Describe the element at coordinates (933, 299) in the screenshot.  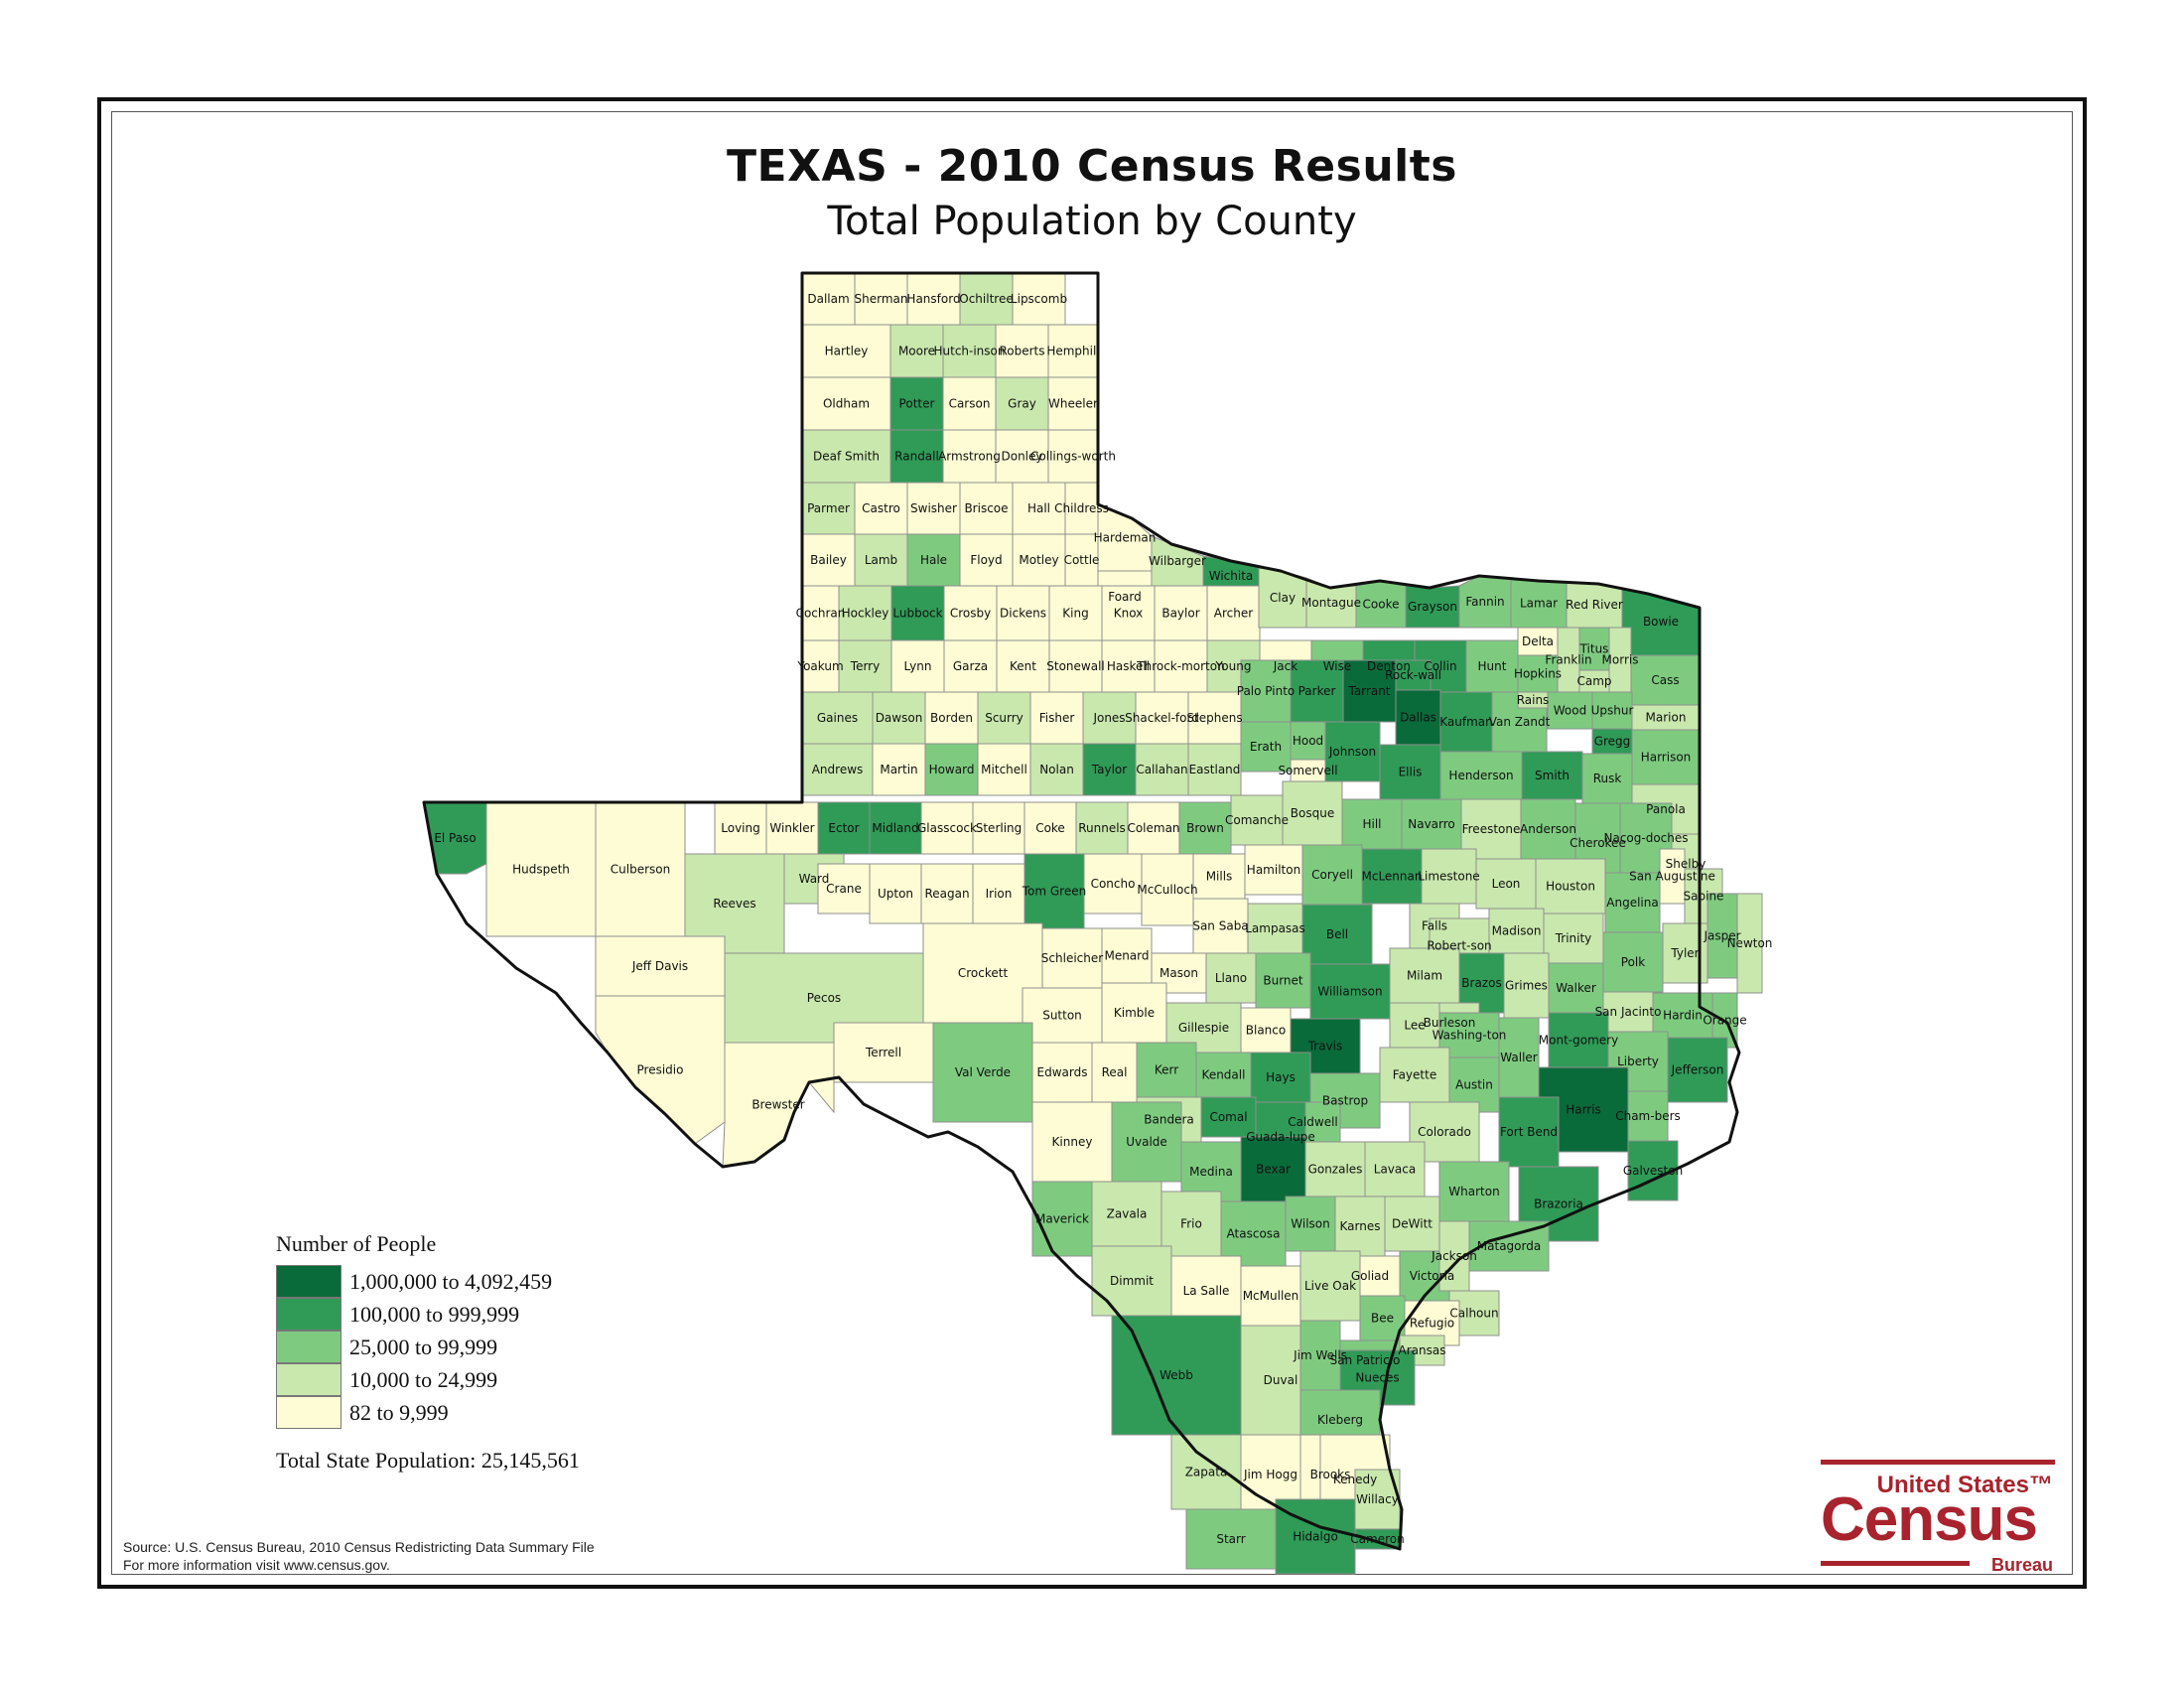
I see `county-label: Hansford` at that location.